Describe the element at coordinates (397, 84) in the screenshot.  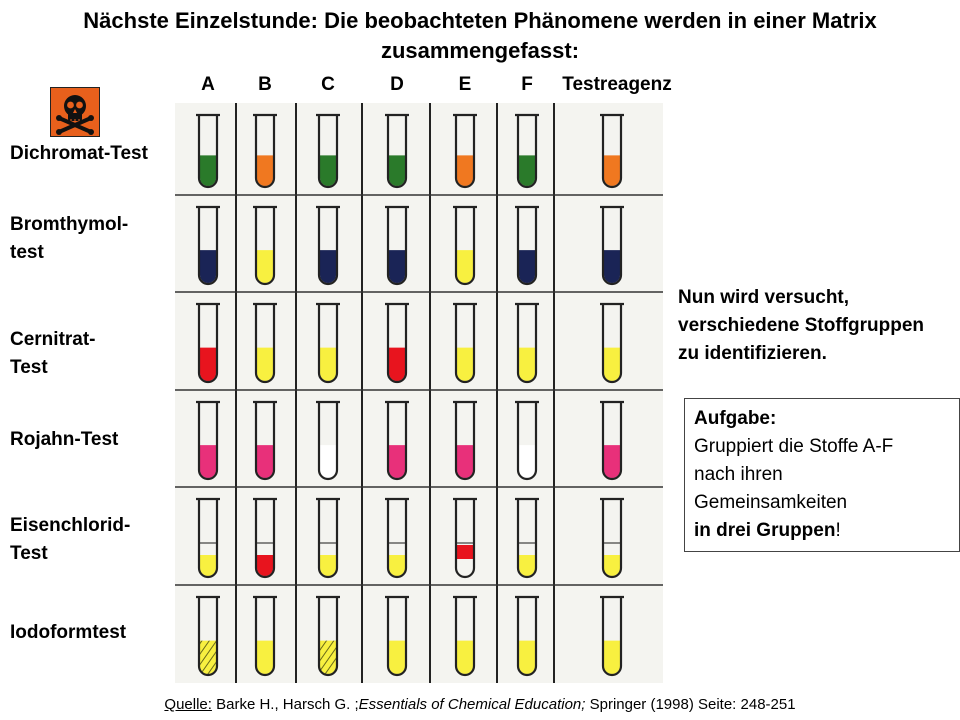
I see `column-header: D` at that location.